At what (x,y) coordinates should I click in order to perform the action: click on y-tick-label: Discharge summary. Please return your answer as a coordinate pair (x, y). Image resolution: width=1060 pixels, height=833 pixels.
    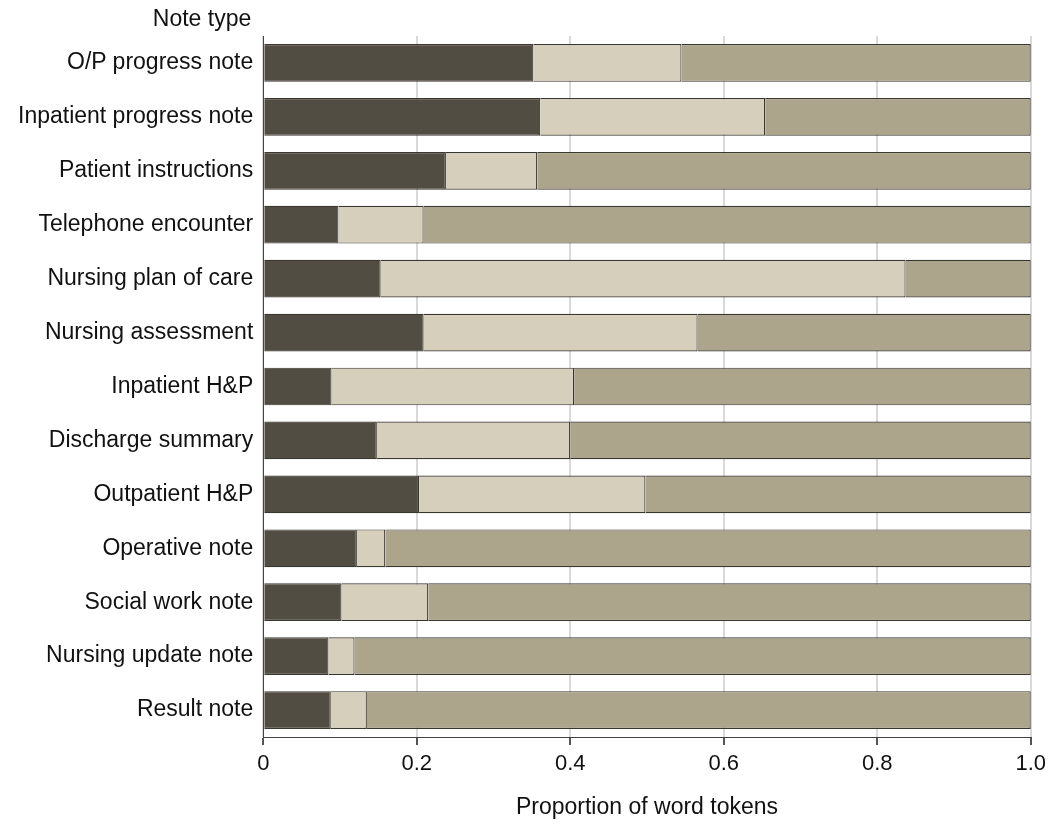
    Looking at the image, I should click on (151, 438).